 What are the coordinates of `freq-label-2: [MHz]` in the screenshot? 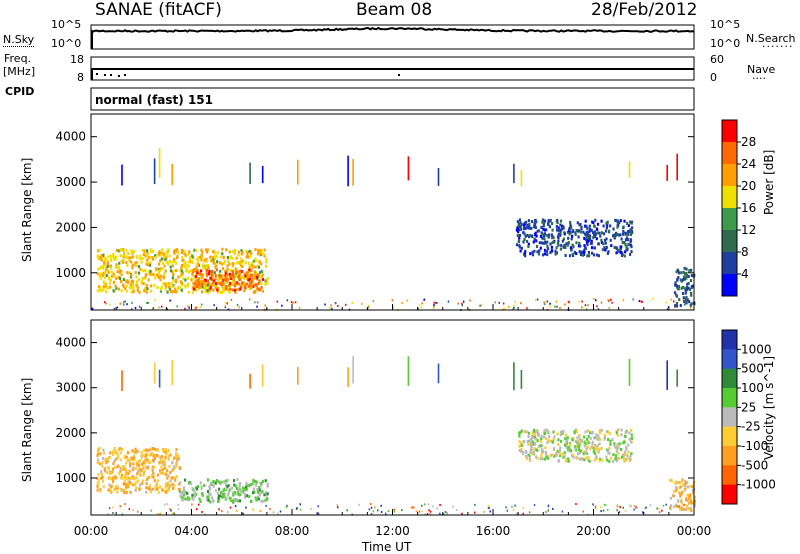 It's located at (19, 71).